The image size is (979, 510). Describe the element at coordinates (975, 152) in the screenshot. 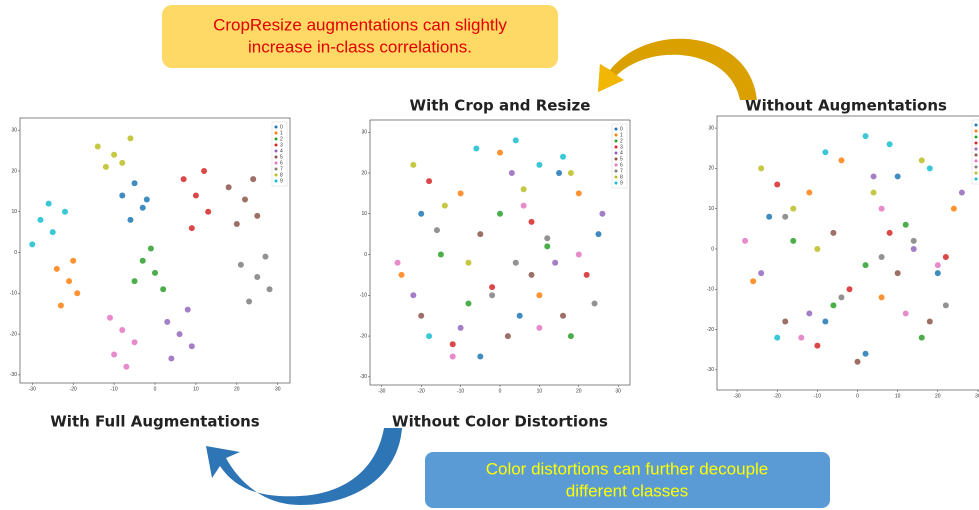

I see `legend` at that location.